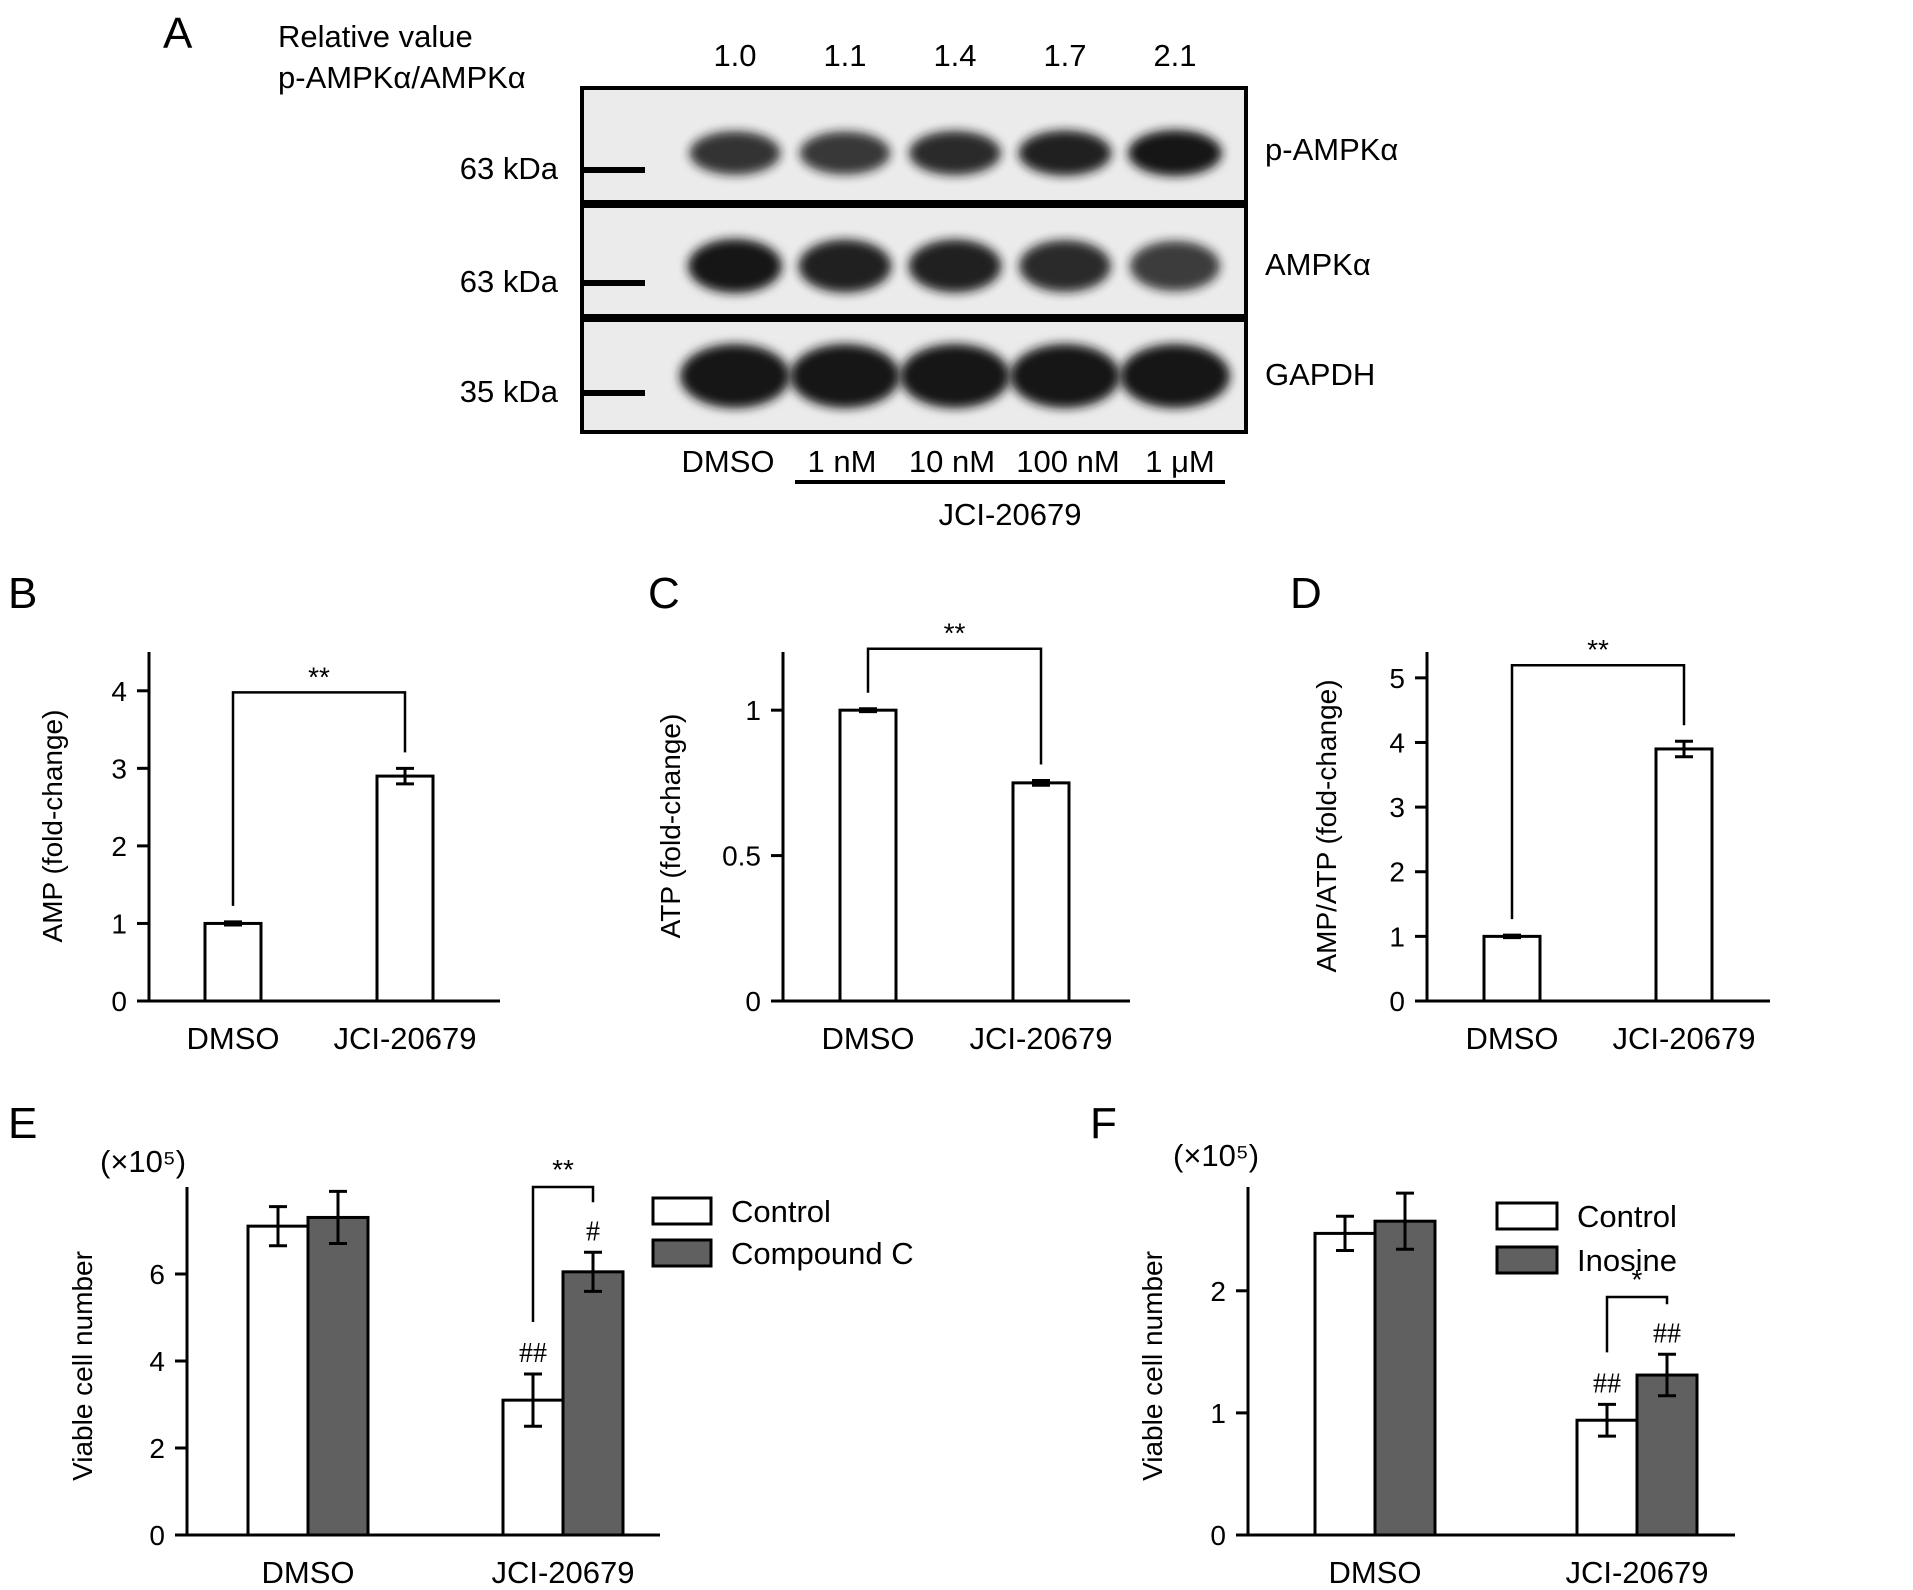  I want to click on y-tick-label: 5, so click(1397, 678).